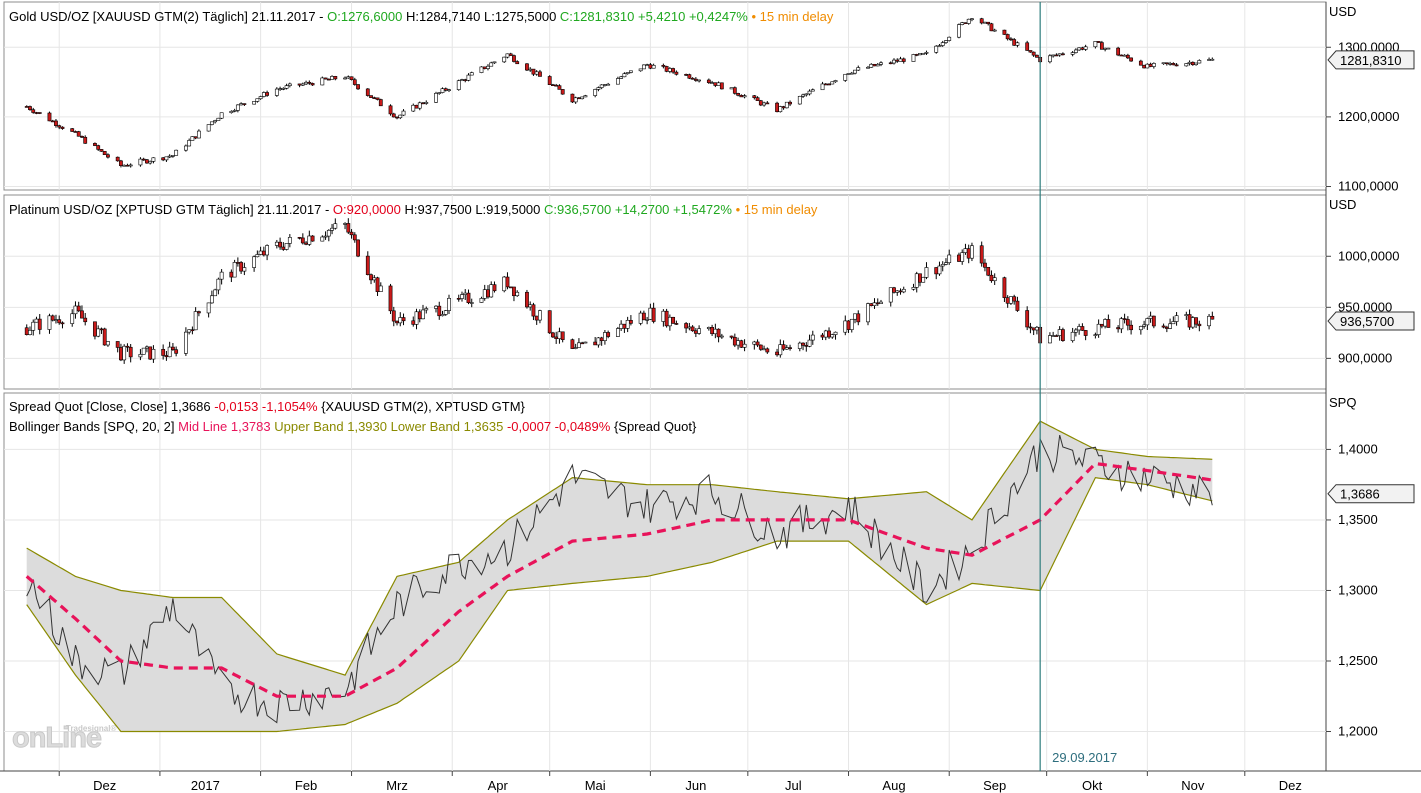  I want to click on x-tick-label: Aug, so click(893, 785).